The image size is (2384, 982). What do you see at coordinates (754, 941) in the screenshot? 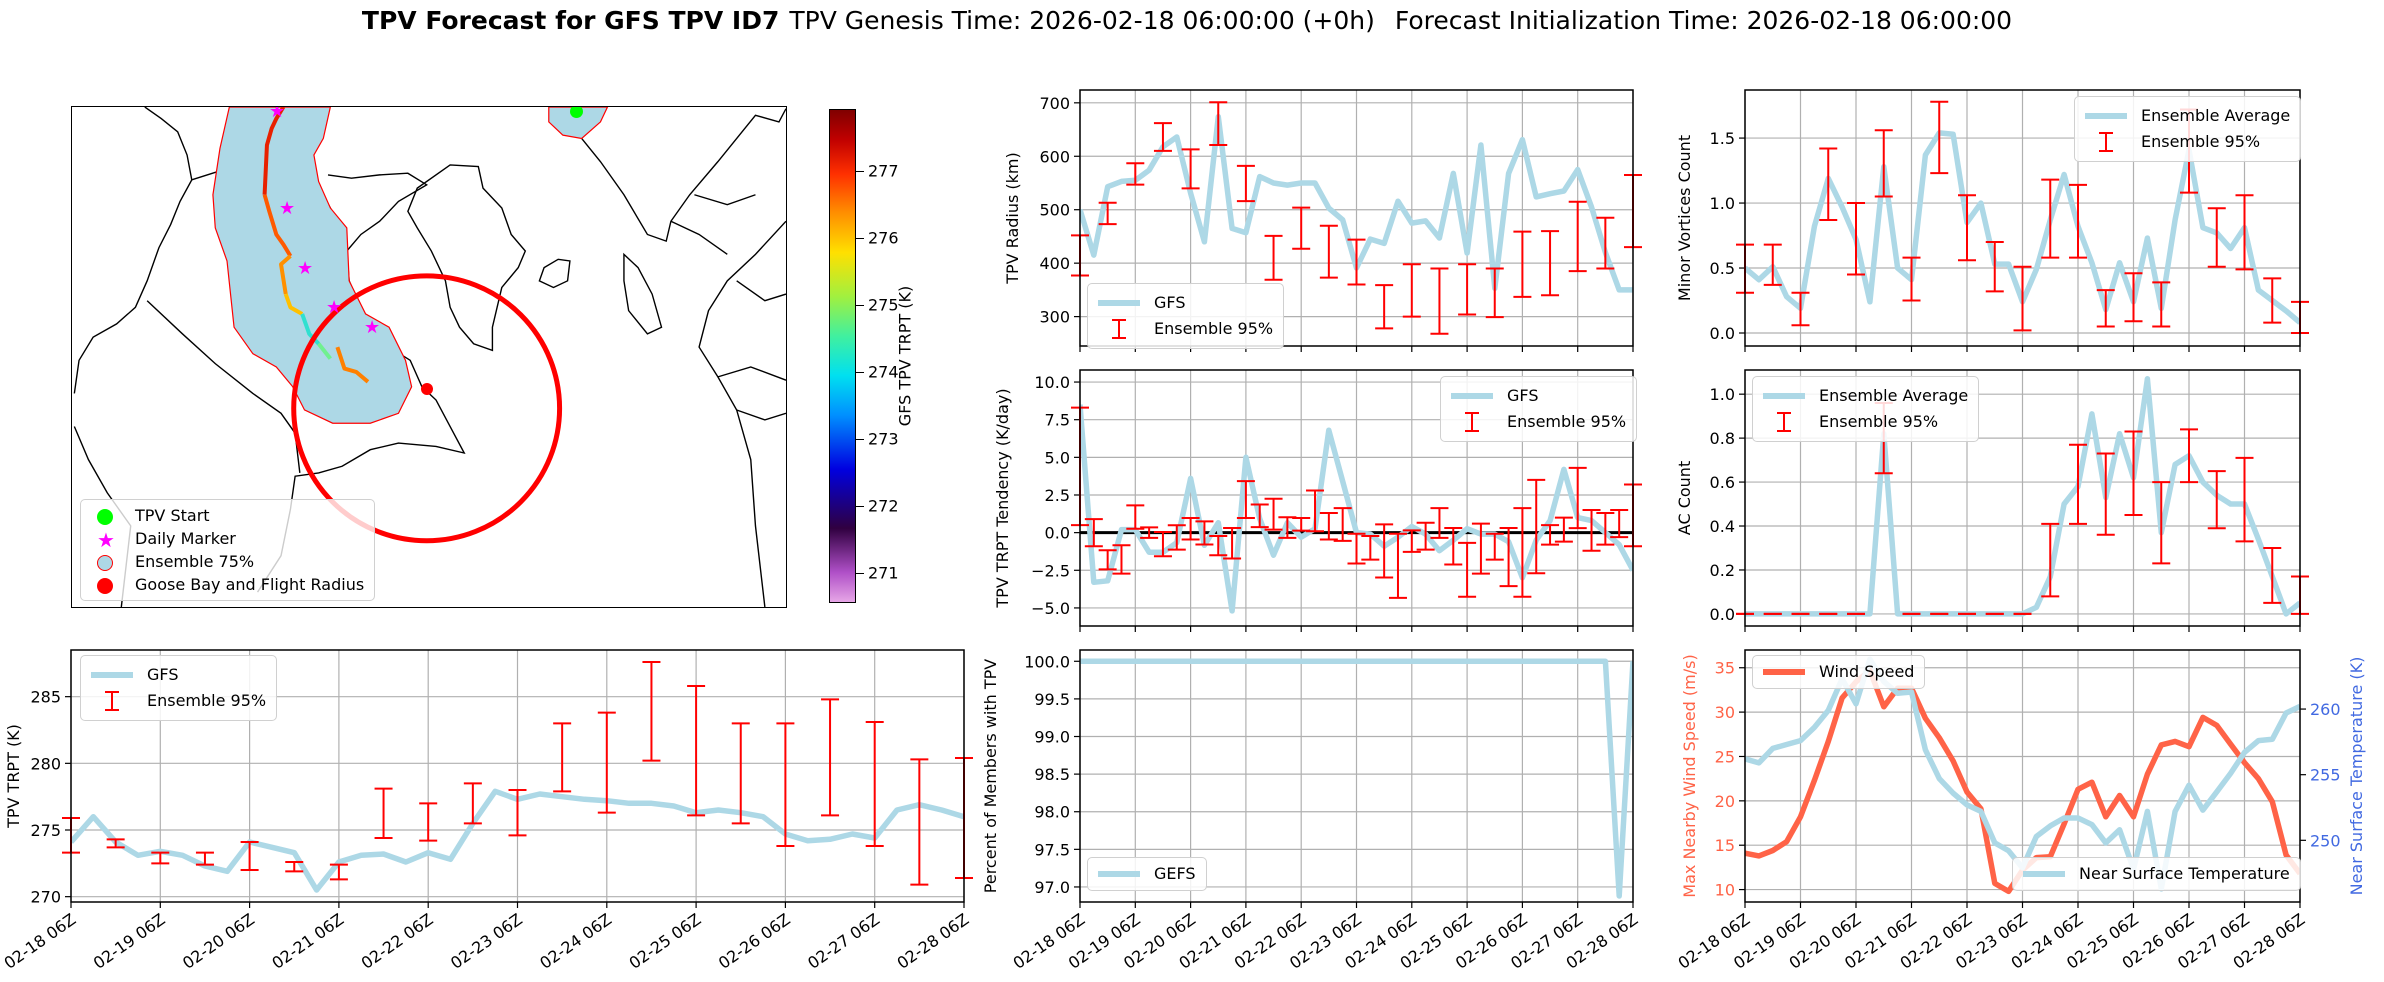
I see `x-tick-label: 02-26 06Z` at bounding box center [754, 941].